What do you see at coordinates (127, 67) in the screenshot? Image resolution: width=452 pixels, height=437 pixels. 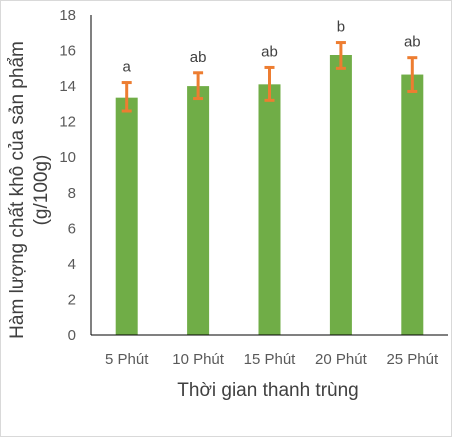 I see `significance-label: a` at bounding box center [127, 67].